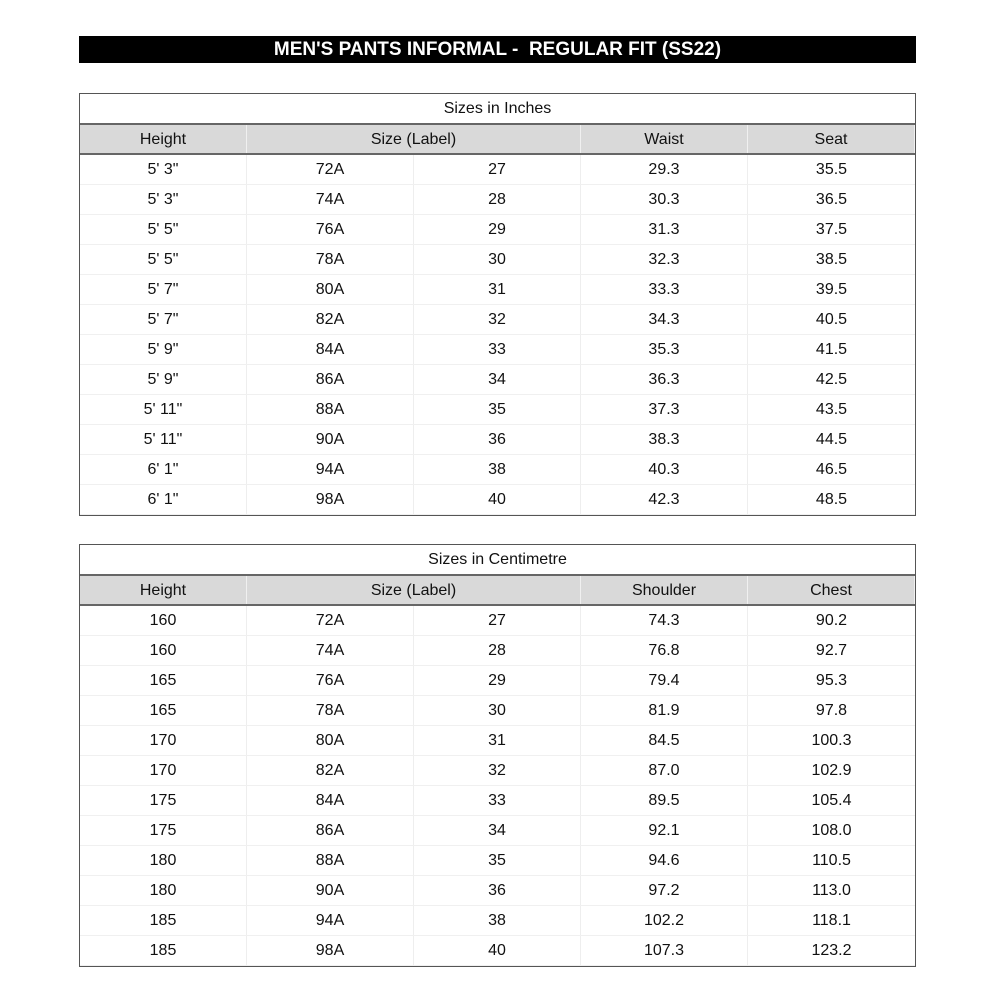 This screenshot has width=1000, height=1000. Describe the element at coordinates (831, 680) in the screenshot. I see `cell-measure-2: 95.3` at that location.